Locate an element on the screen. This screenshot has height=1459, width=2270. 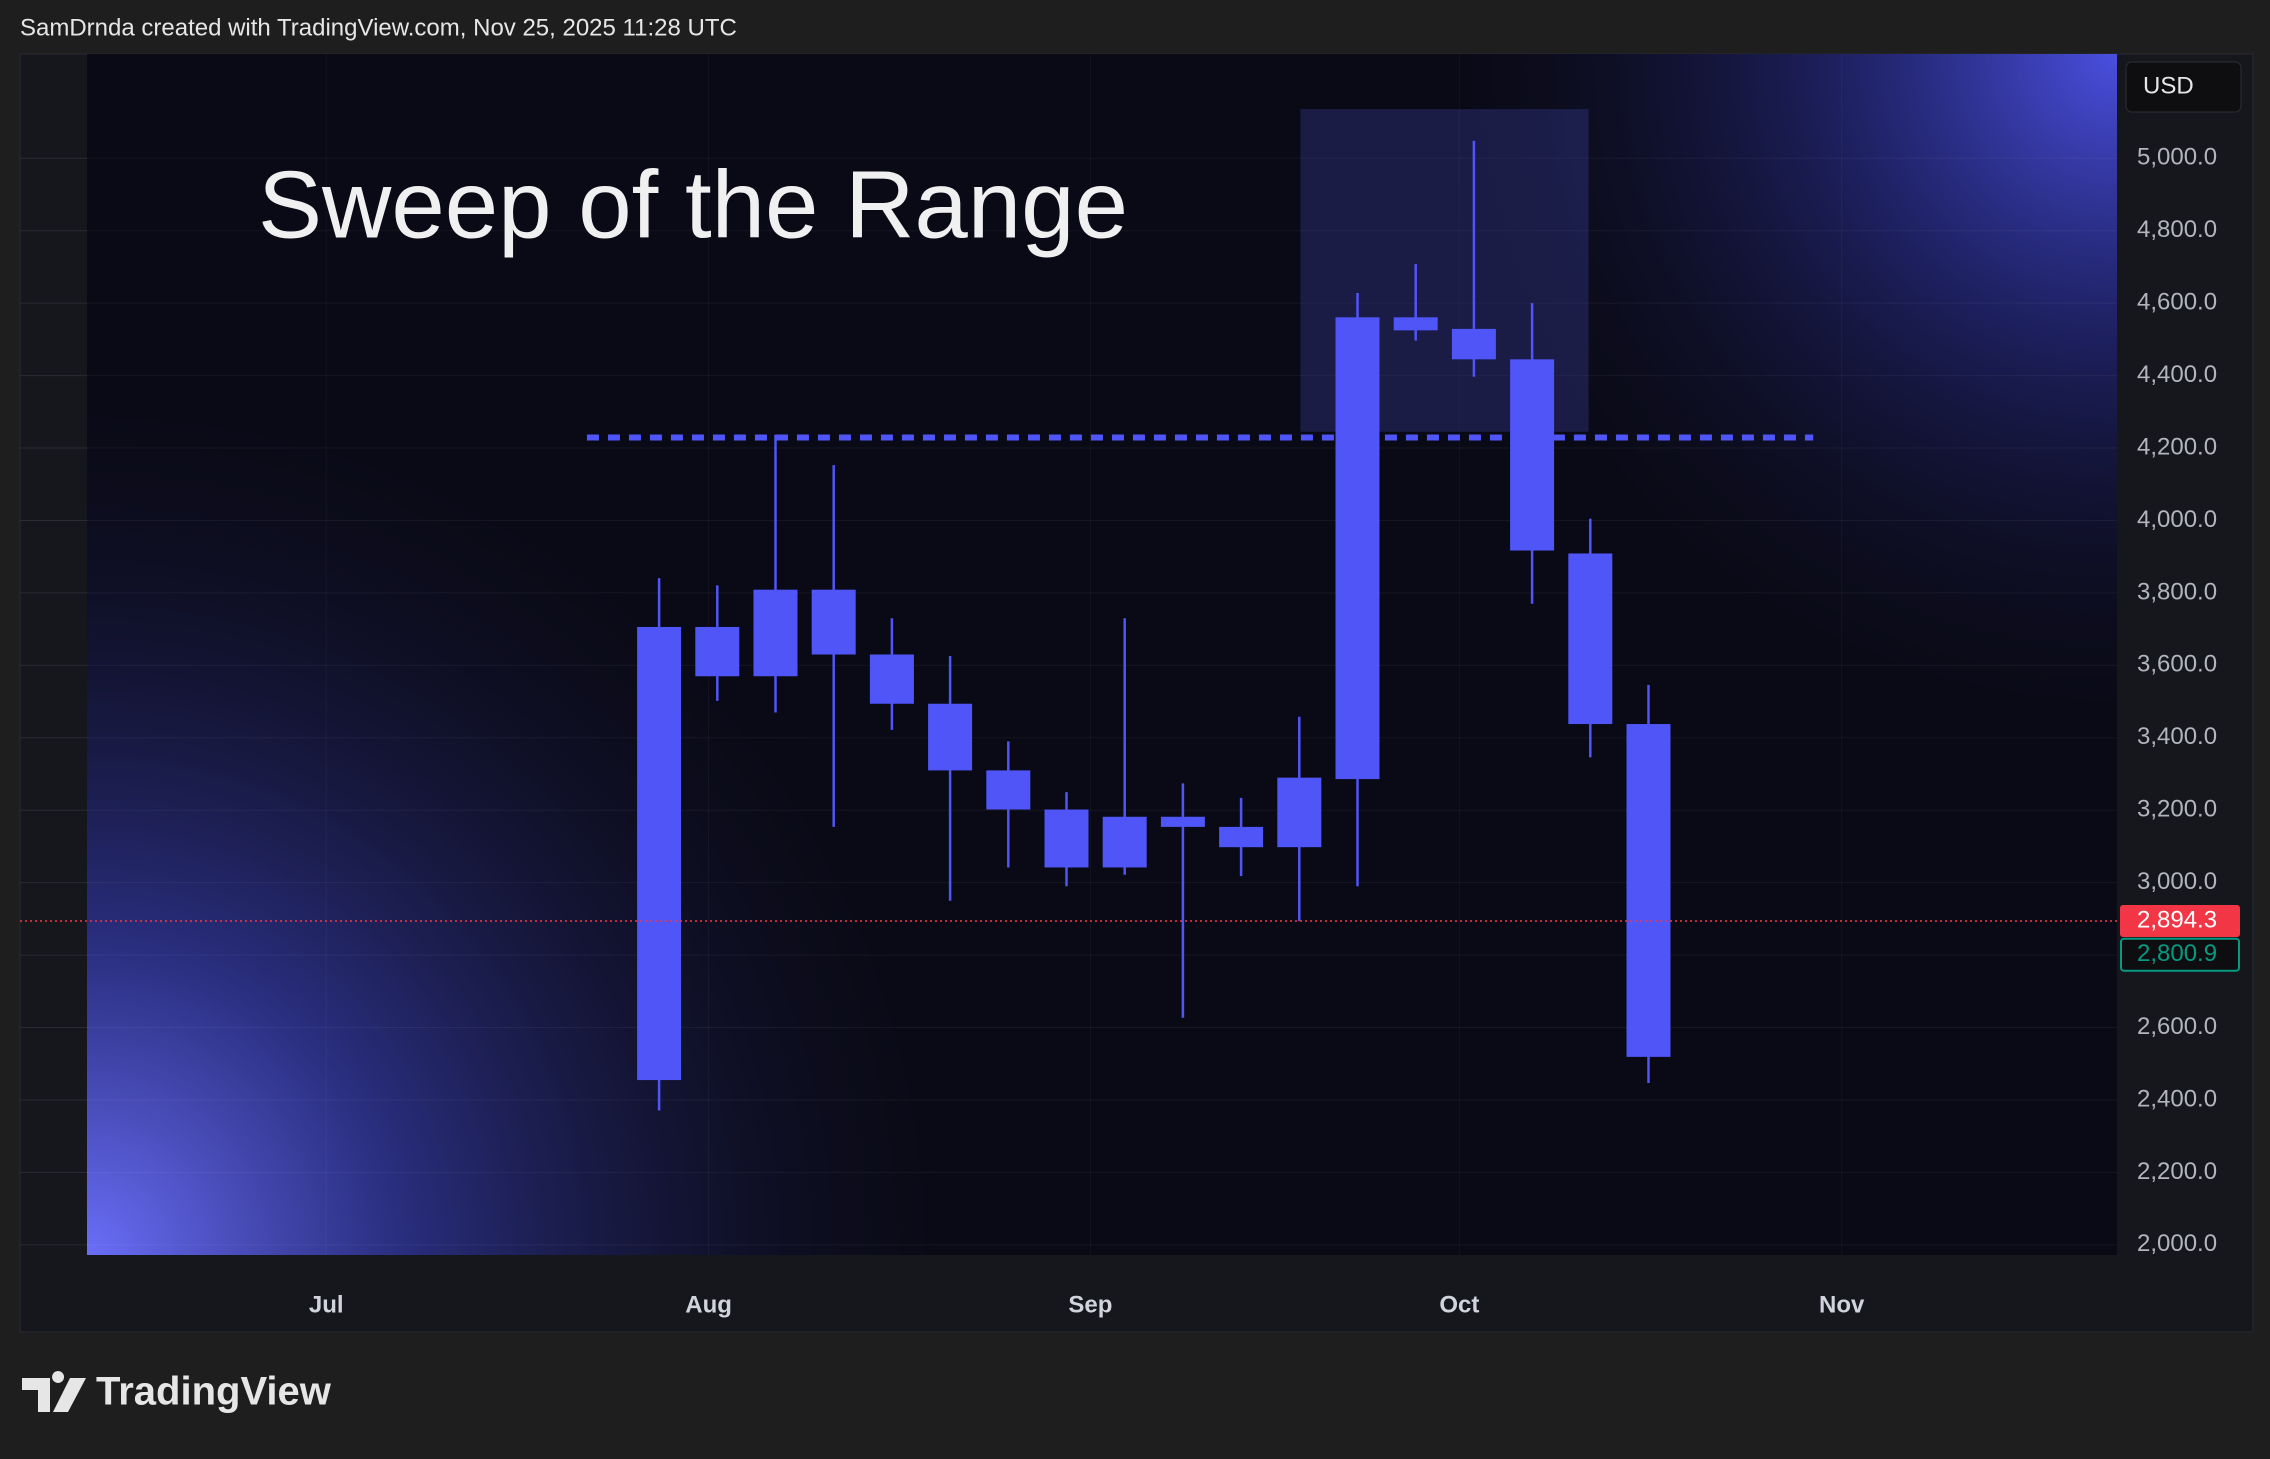
y-tick-label: 3,600.0 is located at coordinates (2177, 664).